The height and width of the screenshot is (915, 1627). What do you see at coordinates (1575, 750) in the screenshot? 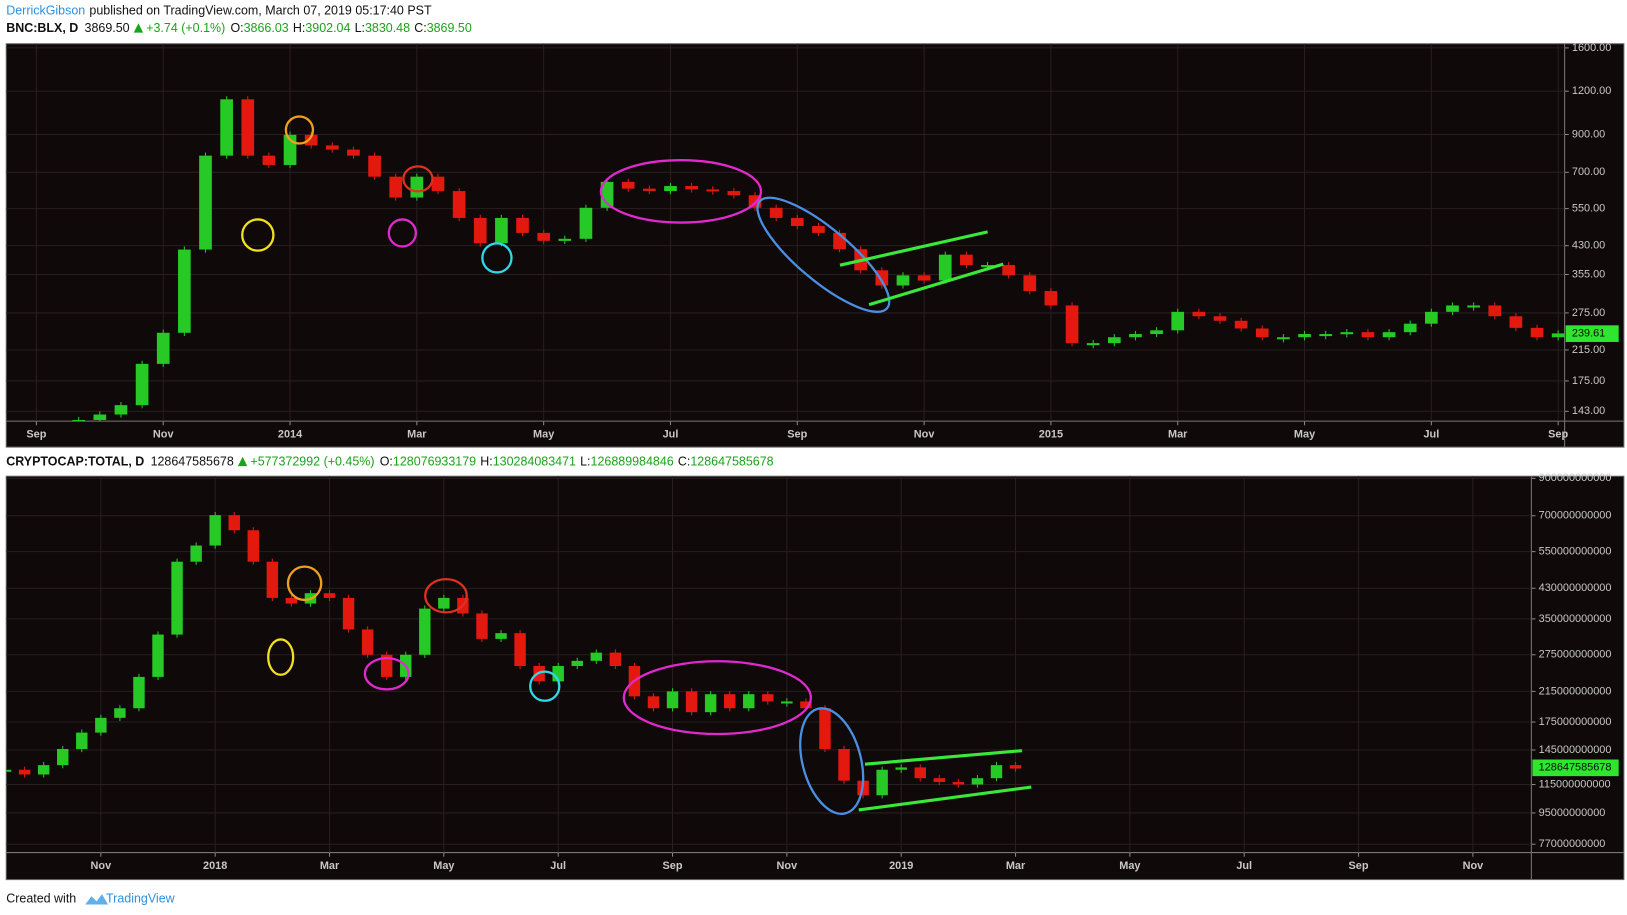
I see `y-tick-label: 145000000000` at bounding box center [1575, 750].